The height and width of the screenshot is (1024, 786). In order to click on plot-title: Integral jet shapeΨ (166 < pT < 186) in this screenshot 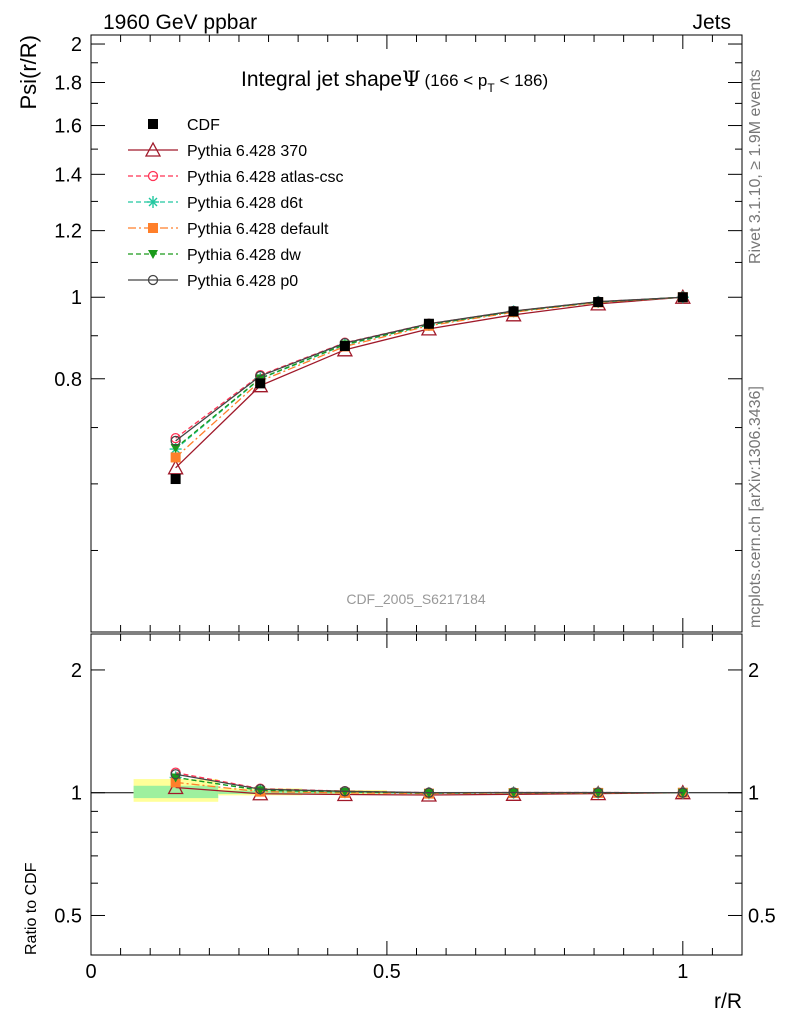, I will do `click(394, 81)`.